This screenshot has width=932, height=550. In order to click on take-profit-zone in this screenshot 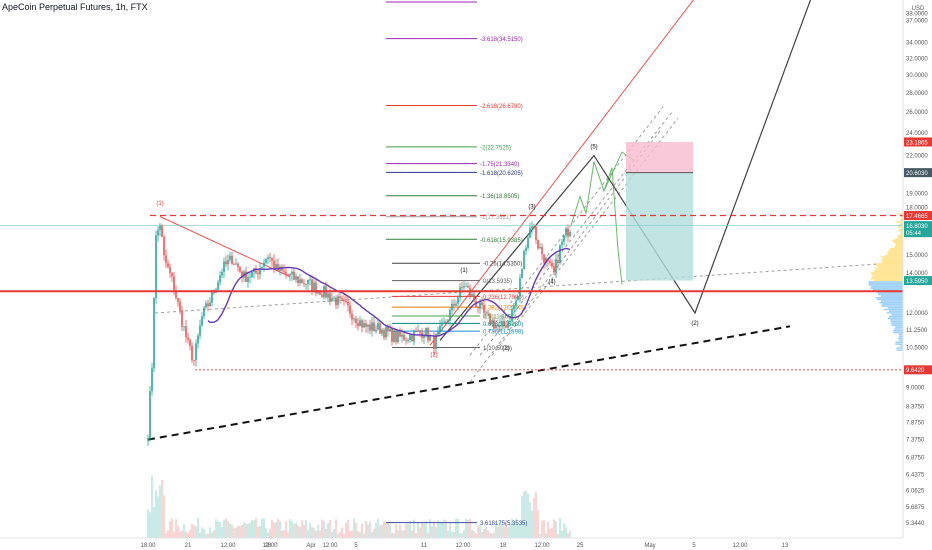, I will do `click(659, 226)`.